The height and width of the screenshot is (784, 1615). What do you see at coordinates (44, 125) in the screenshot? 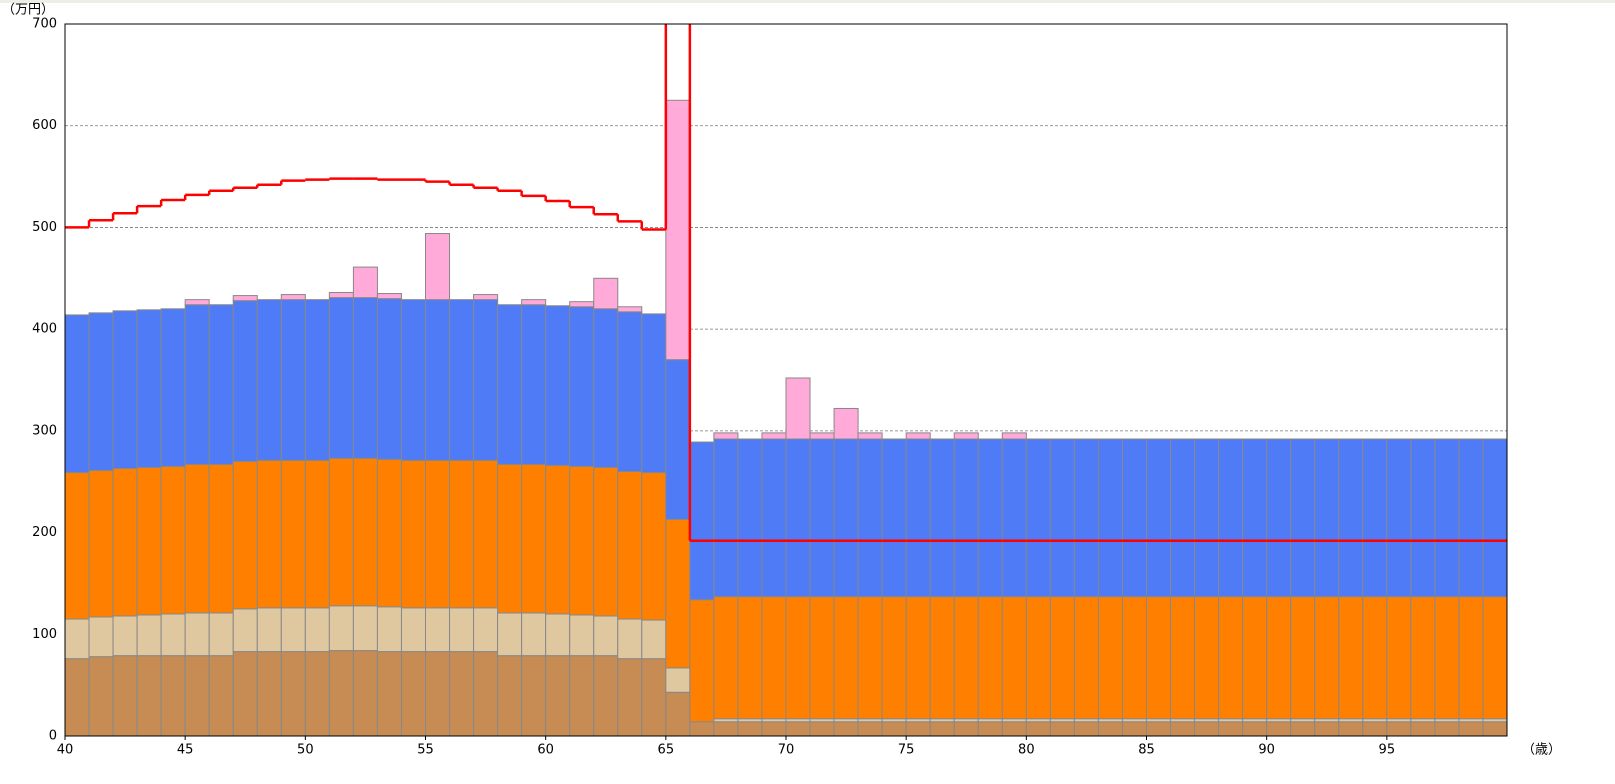
I see `y-tick-label: 600` at bounding box center [44, 125].